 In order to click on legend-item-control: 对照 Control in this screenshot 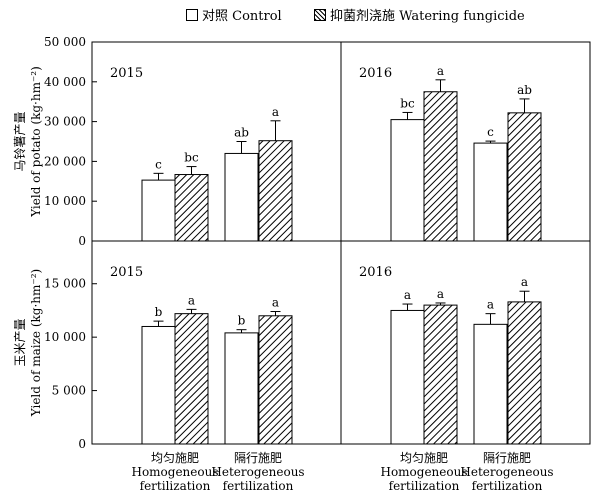, I will do `click(234, 14)`.